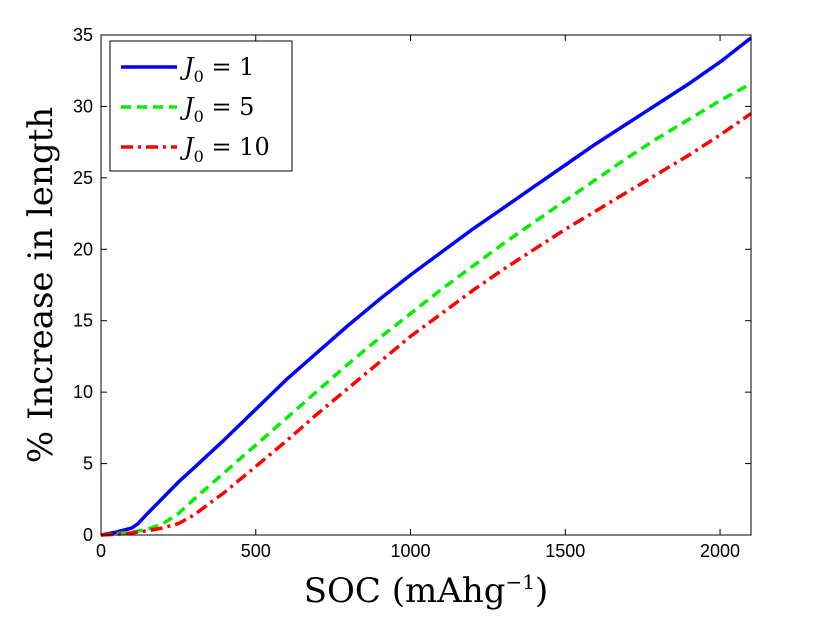 Image resolution: width=830 pixels, height=625 pixels. Describe the element at coordinates (229, 67) in the screenshot. I see `legend-label-rest: = 1` at that location.